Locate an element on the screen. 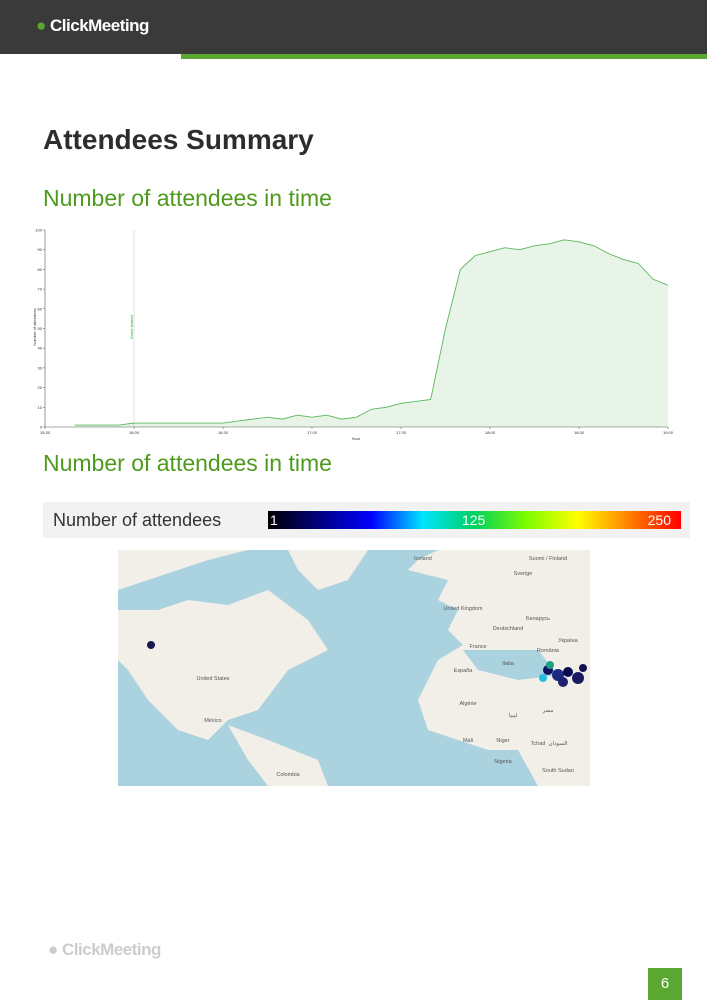 The width and height of the screenshot is (707, 1000). colorbar-panel: Number of attendees 1 125 250 is located at coordinates (366, 520).